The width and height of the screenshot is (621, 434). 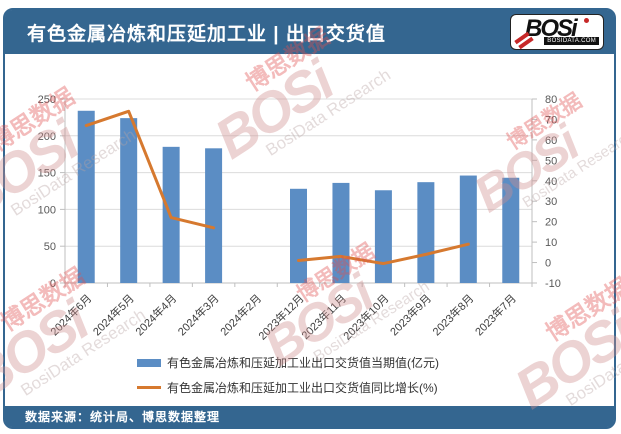 What do you see at coordinates (70, 314) in the screenshot?
I see `svg-text: 2024年6月` at bounding box center [70, 314].